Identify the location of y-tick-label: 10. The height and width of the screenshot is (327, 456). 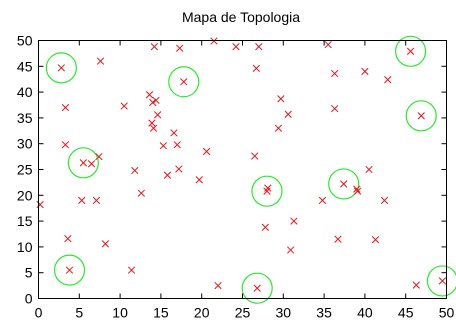
(25, 247).